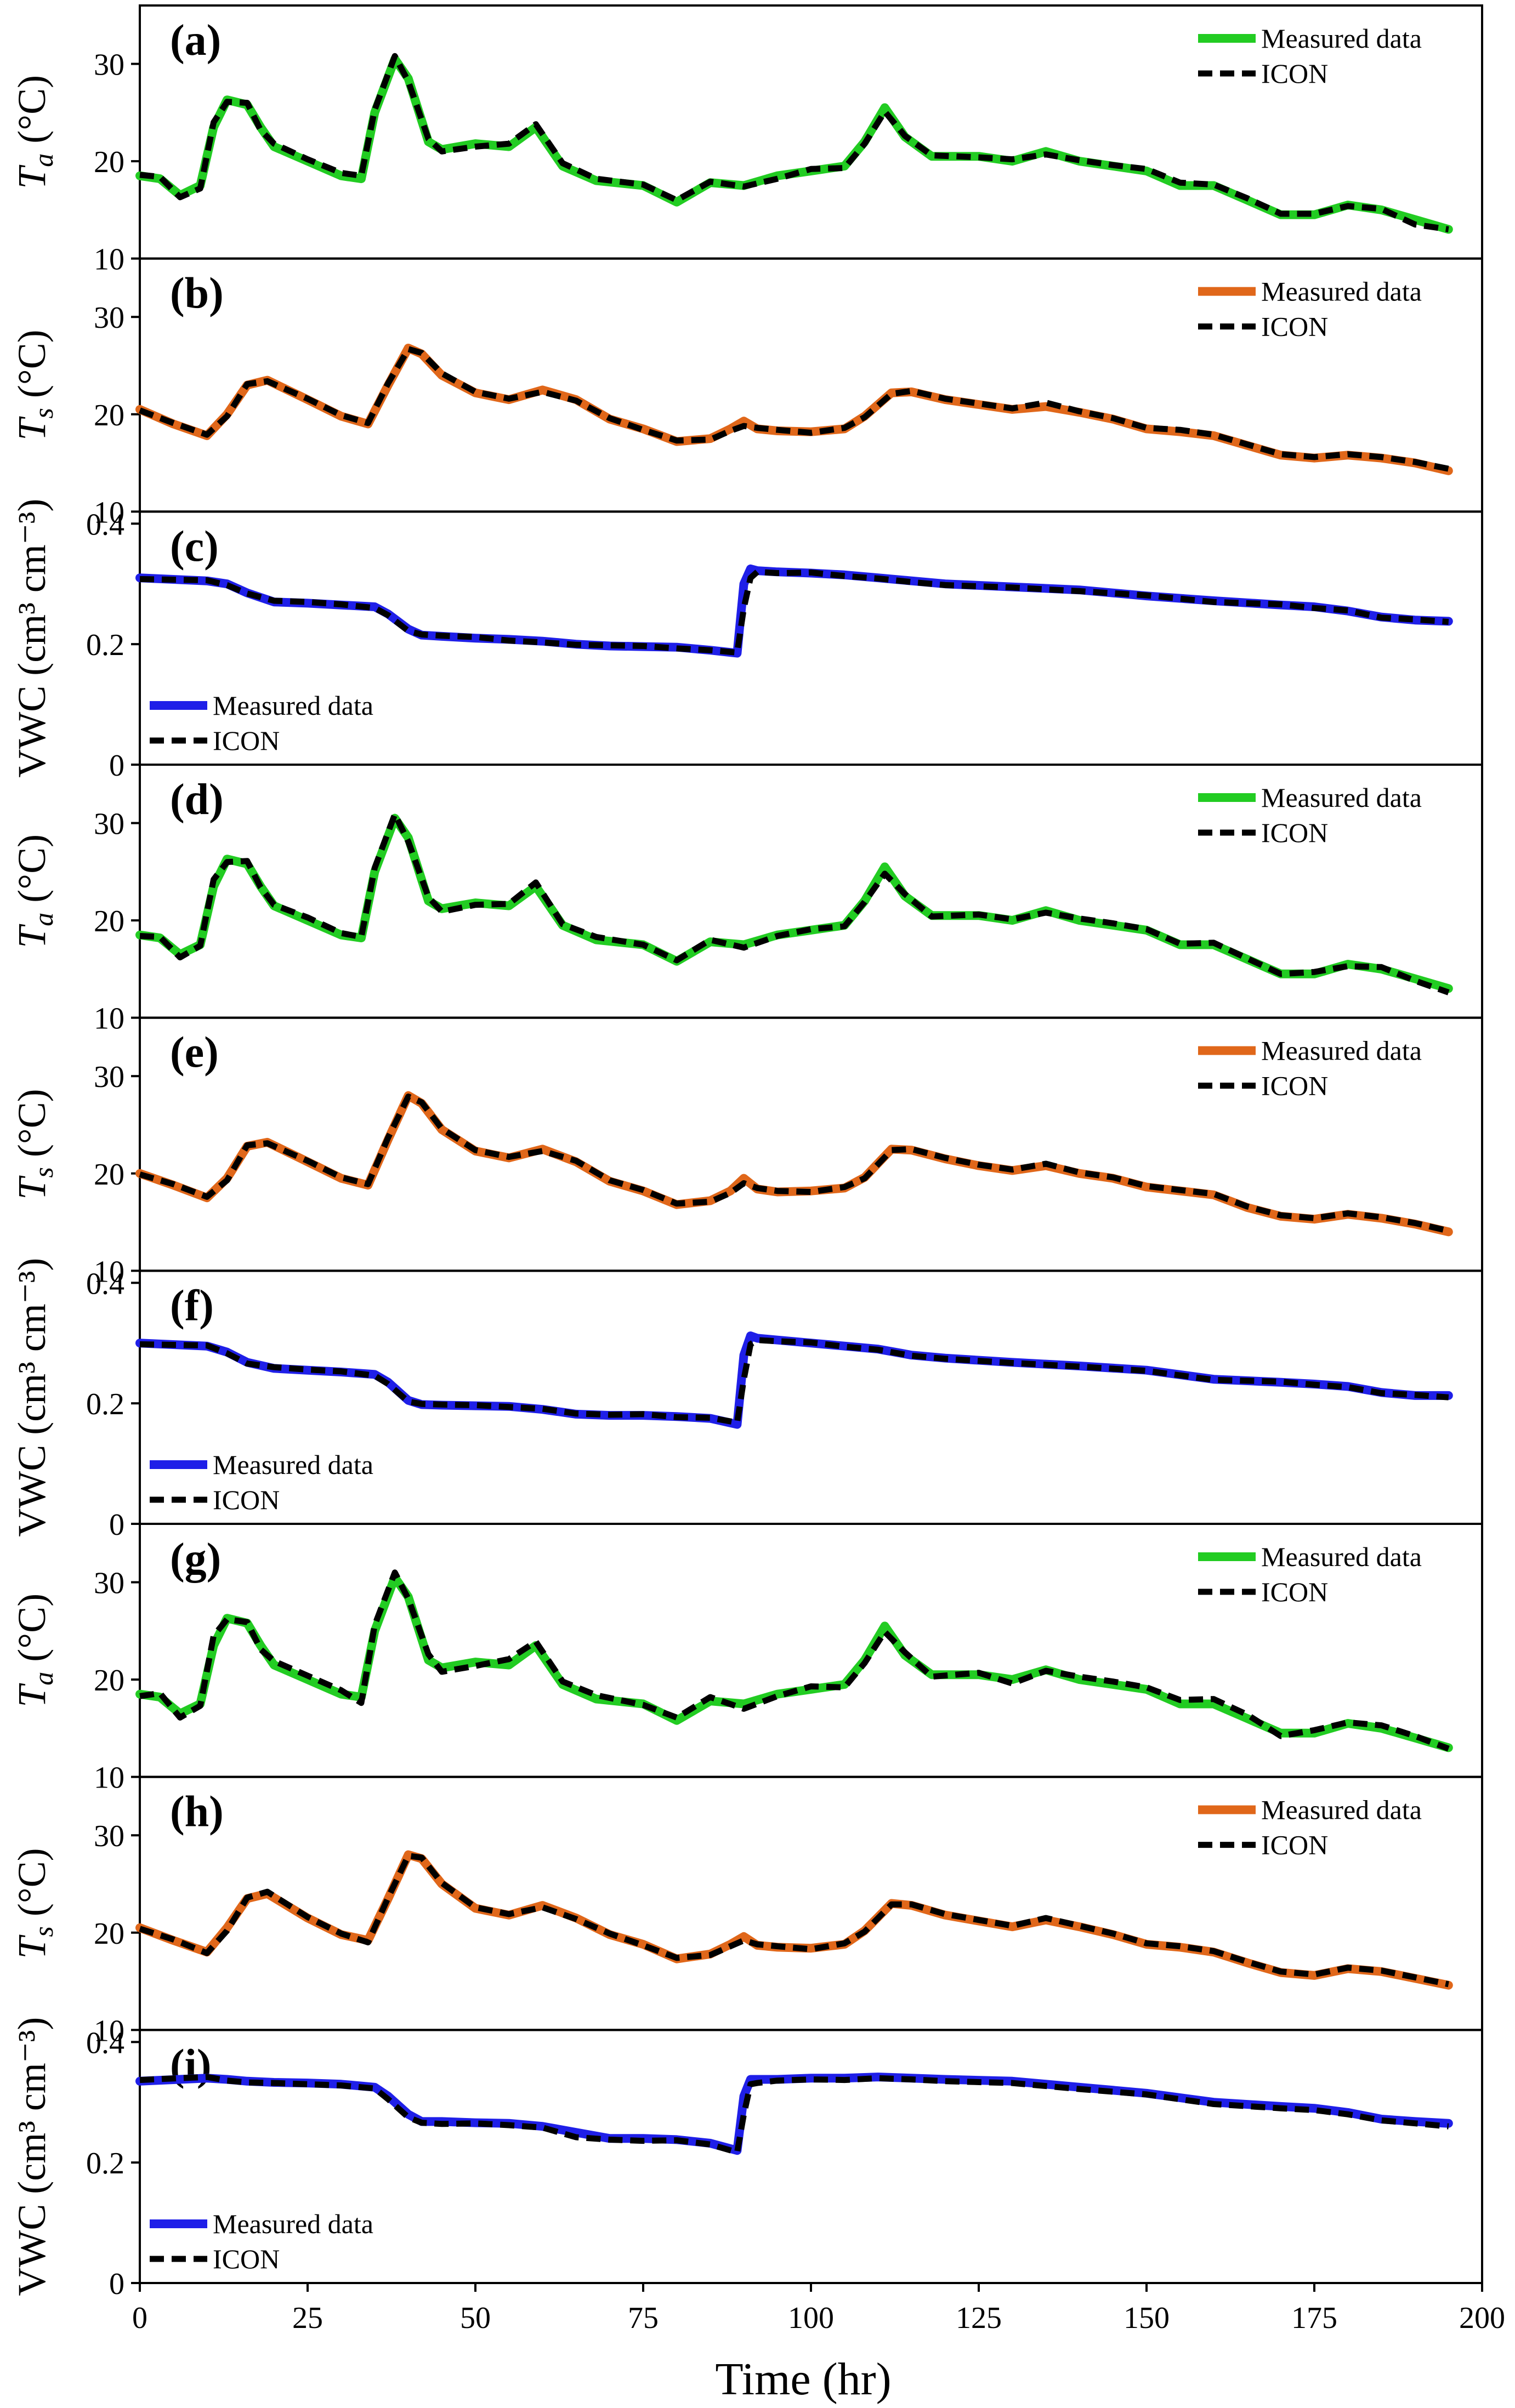  What do you see at coordinates (1147, 2318) in the screenshot?
I see `x-tick-label: 150` at bounding box center [1147, 2318].